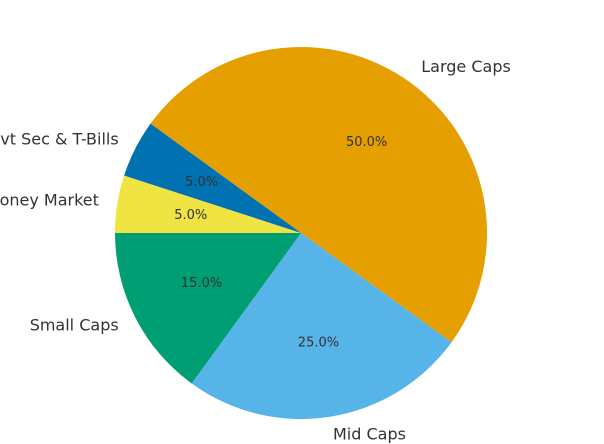  I want to click on pct-label-small-caps: 15.0%, so click(201, 283).